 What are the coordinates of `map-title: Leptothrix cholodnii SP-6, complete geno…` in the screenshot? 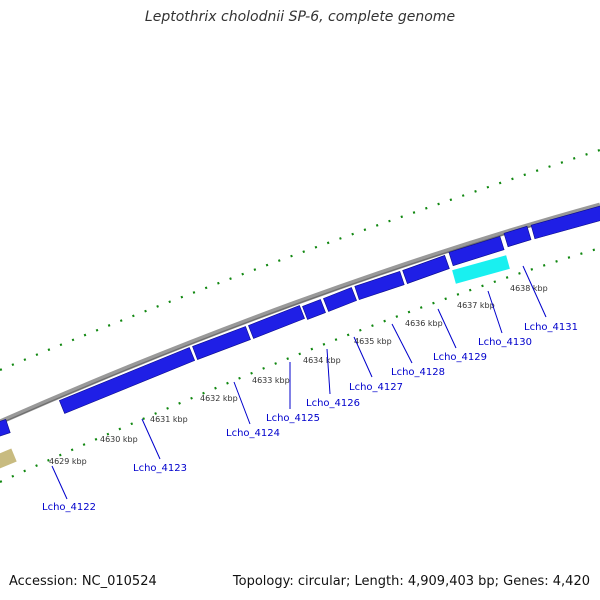 It's located at (300, 17).